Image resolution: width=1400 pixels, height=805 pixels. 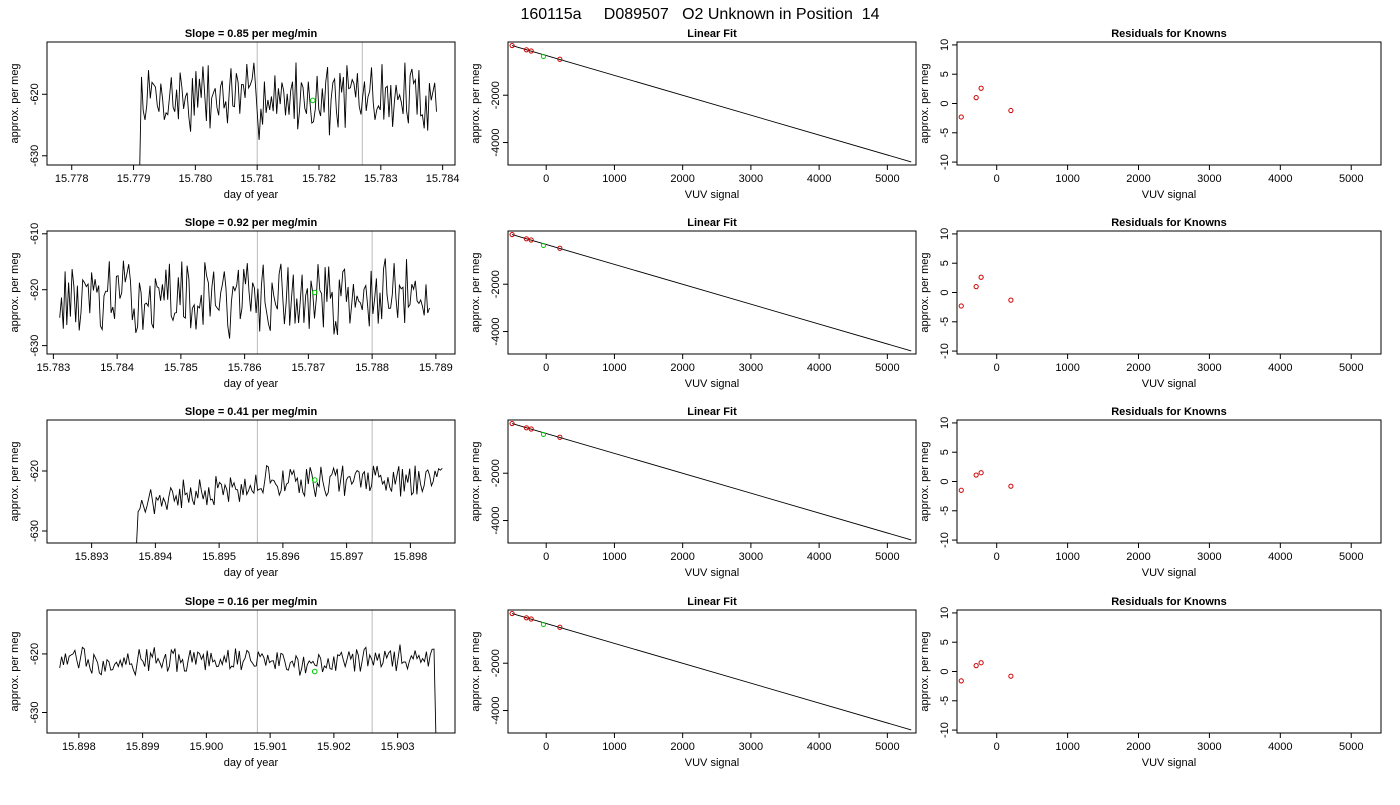 I want to click on x-tick-label: 15.782, so click(x=319, y=179).